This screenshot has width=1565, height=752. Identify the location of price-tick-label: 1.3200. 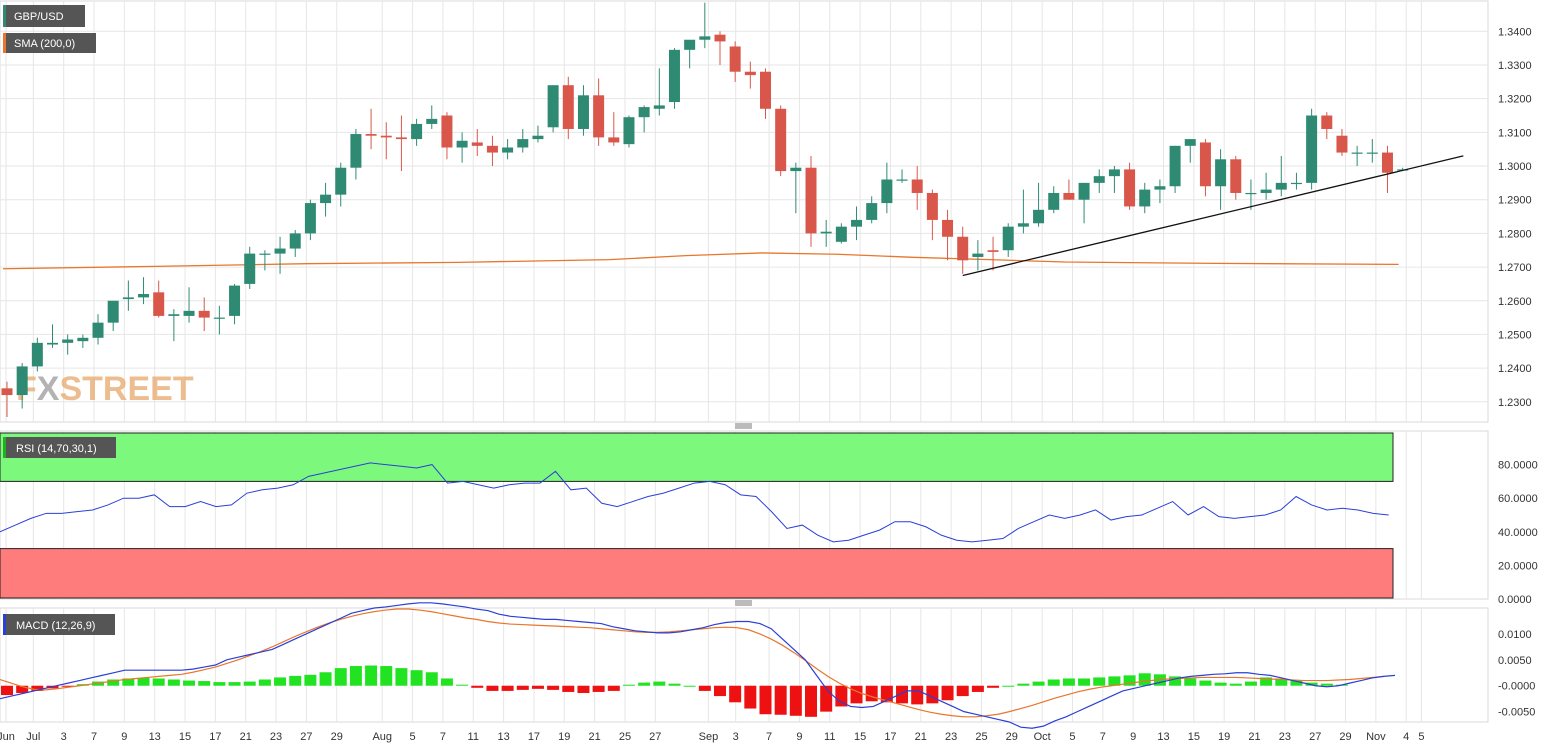
(1515, 100).